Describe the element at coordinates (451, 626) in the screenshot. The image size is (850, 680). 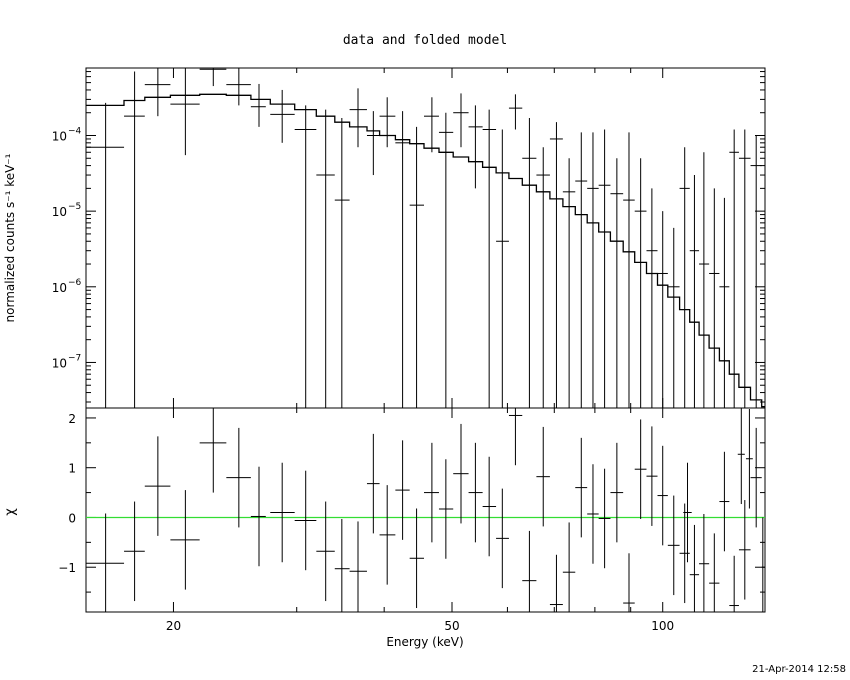
I see `x-tick-label: 50` at that location.